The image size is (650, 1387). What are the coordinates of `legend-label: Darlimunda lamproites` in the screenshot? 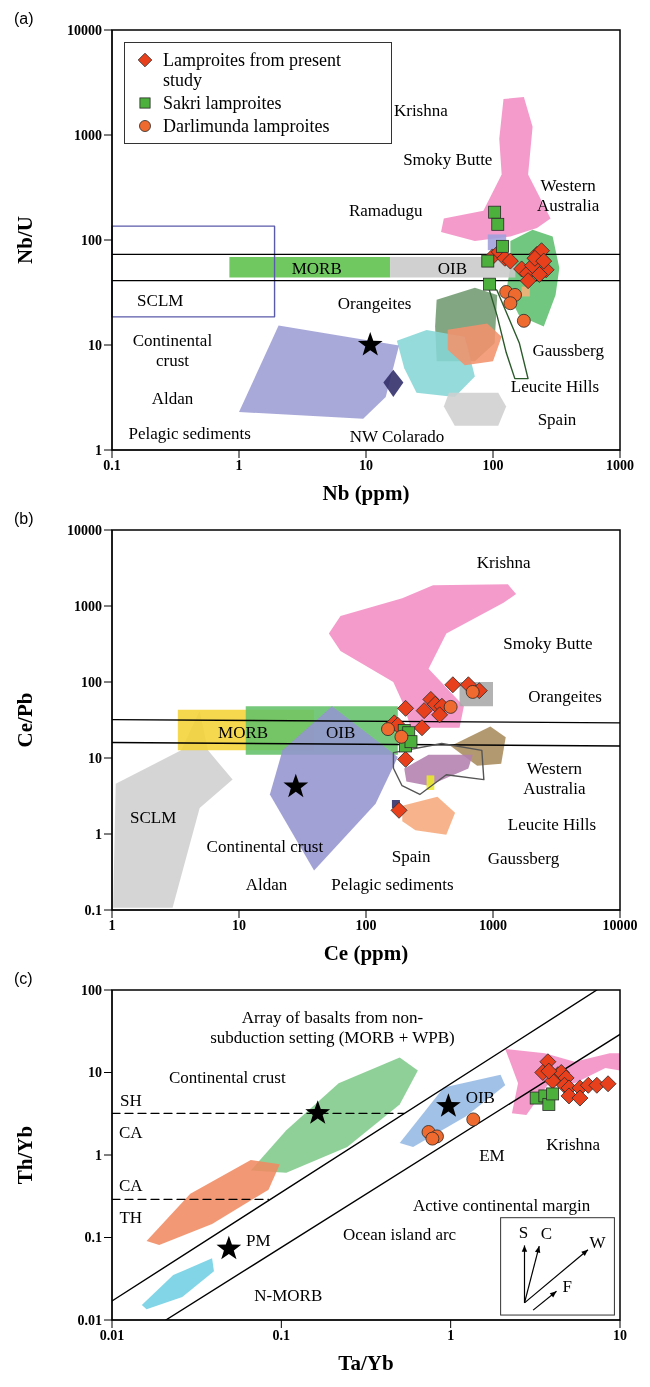 It's located at (246, 126).